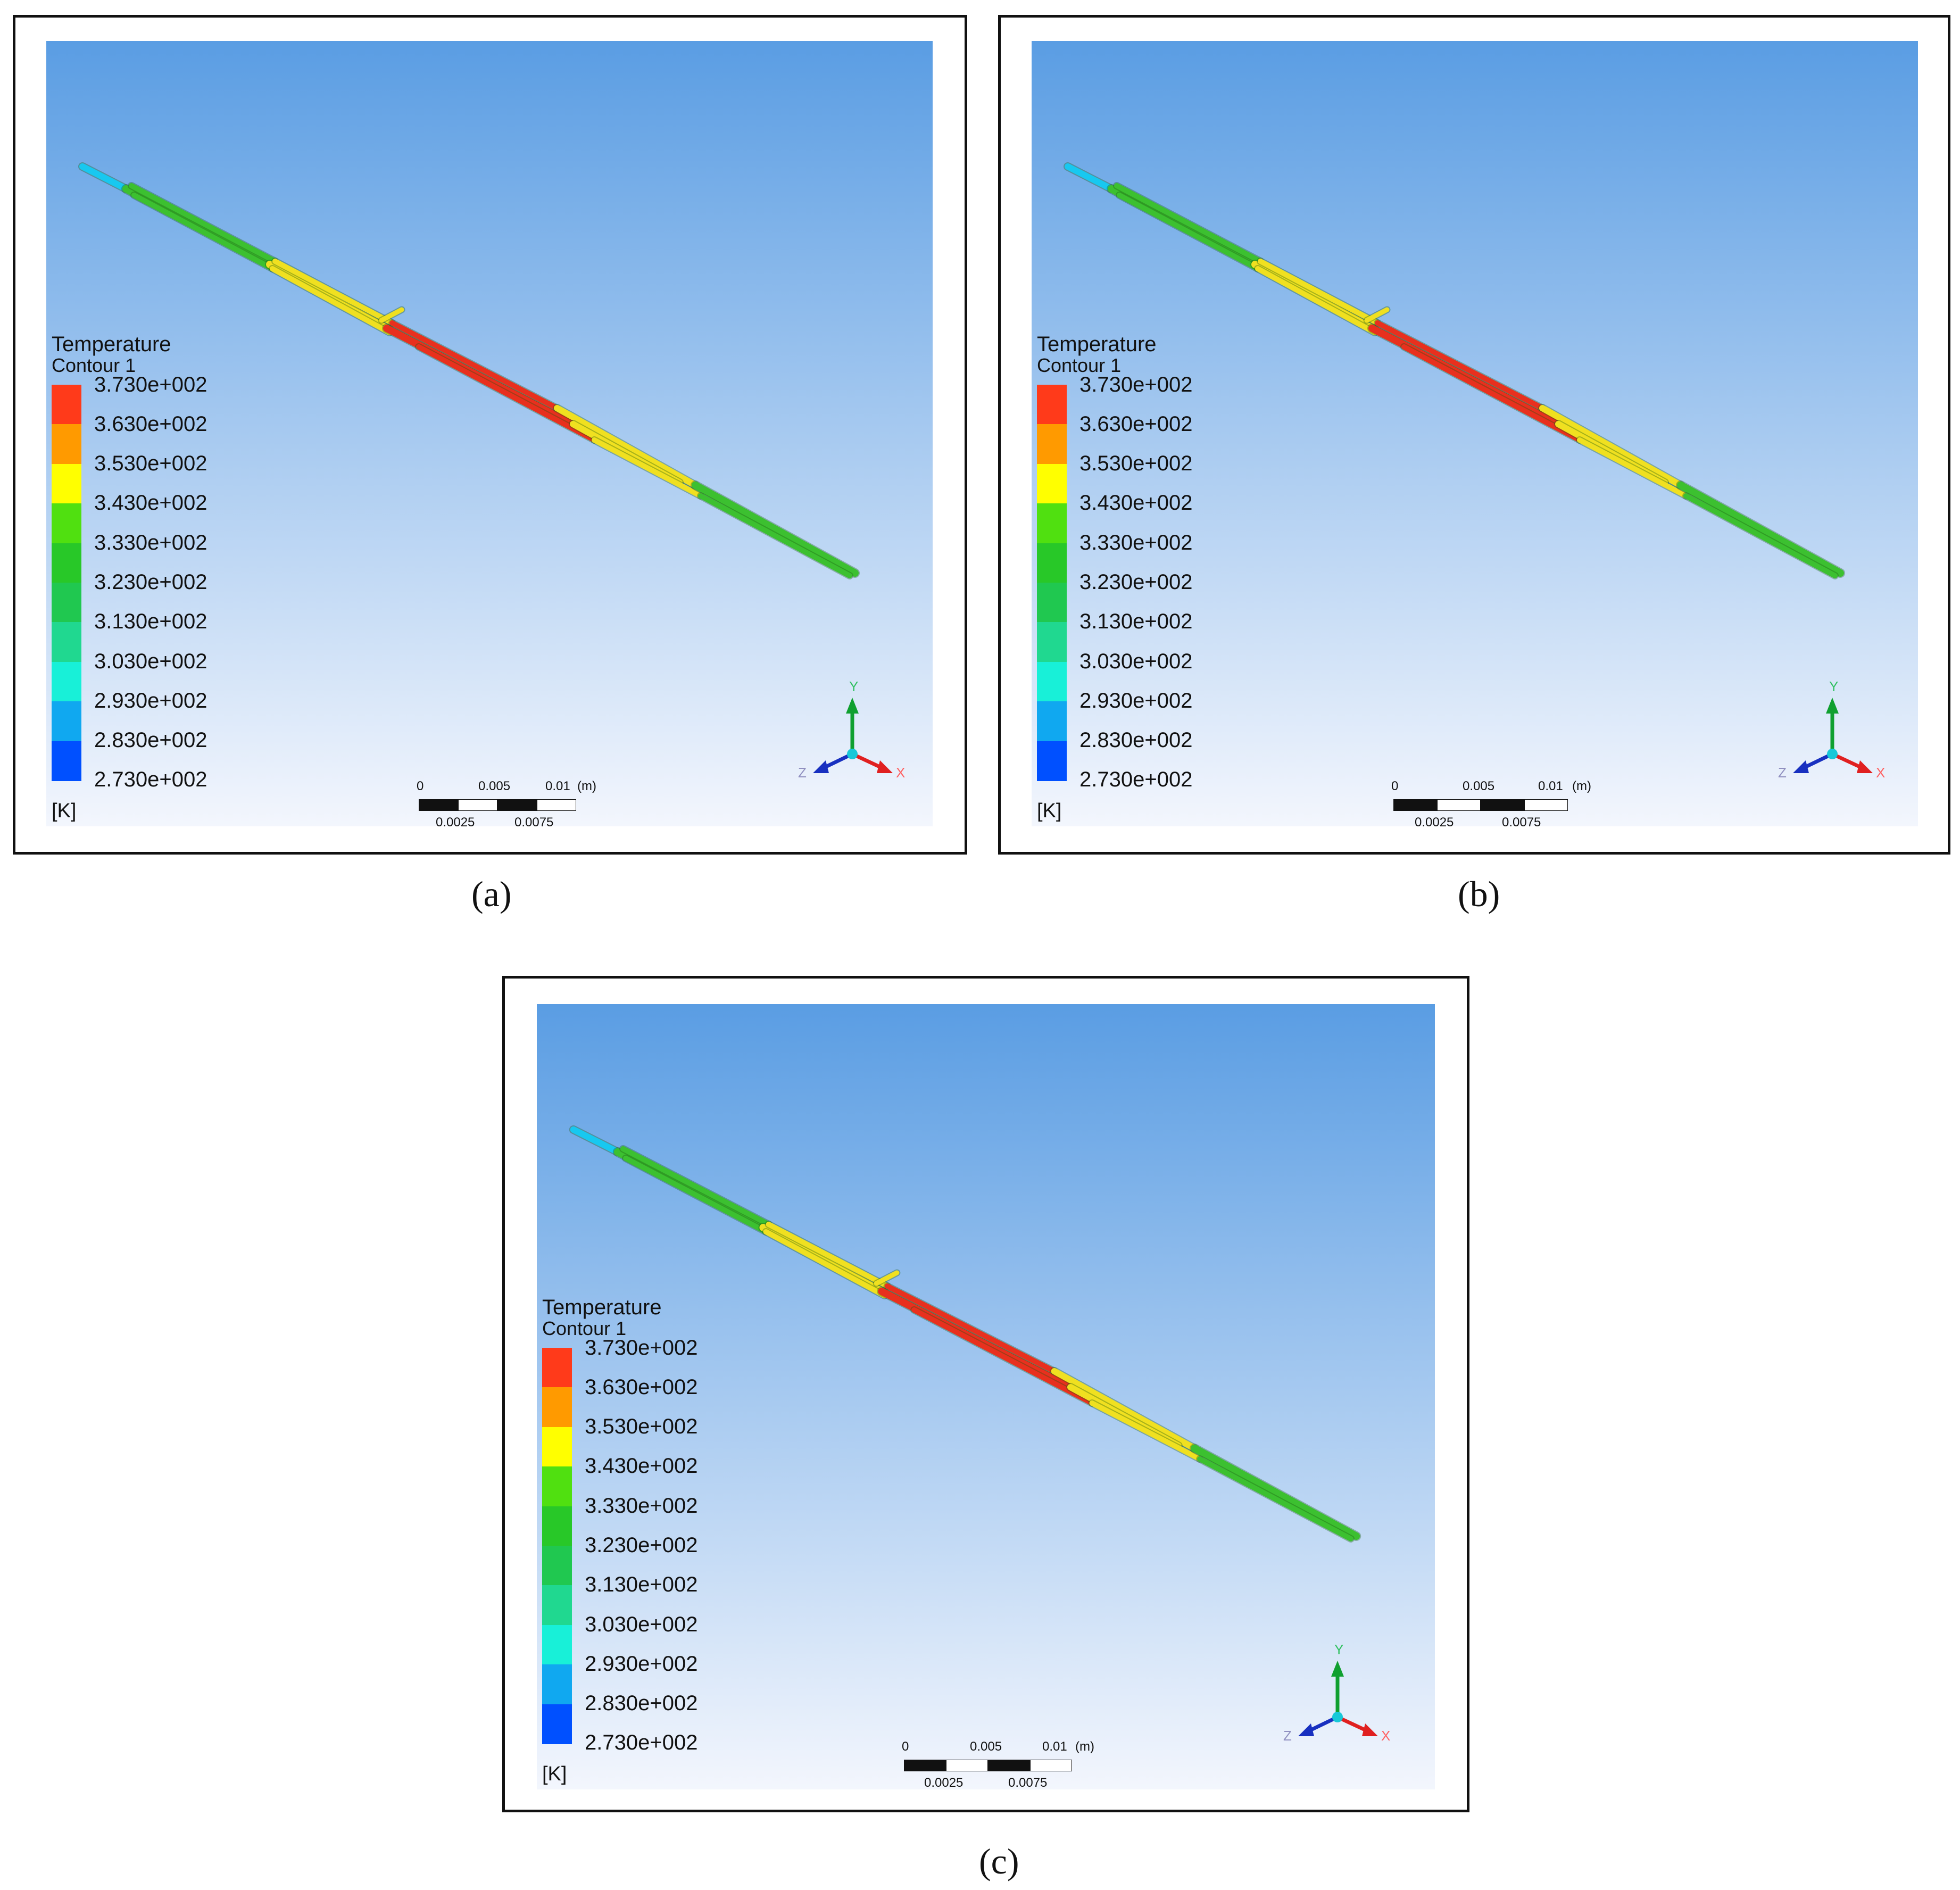 The image size is (1960, 1890). What do you see at coordinates (1136, 385) in the screenshot?
I see `tick-label: 3.730e+002` at bounding box center [1136, 385].